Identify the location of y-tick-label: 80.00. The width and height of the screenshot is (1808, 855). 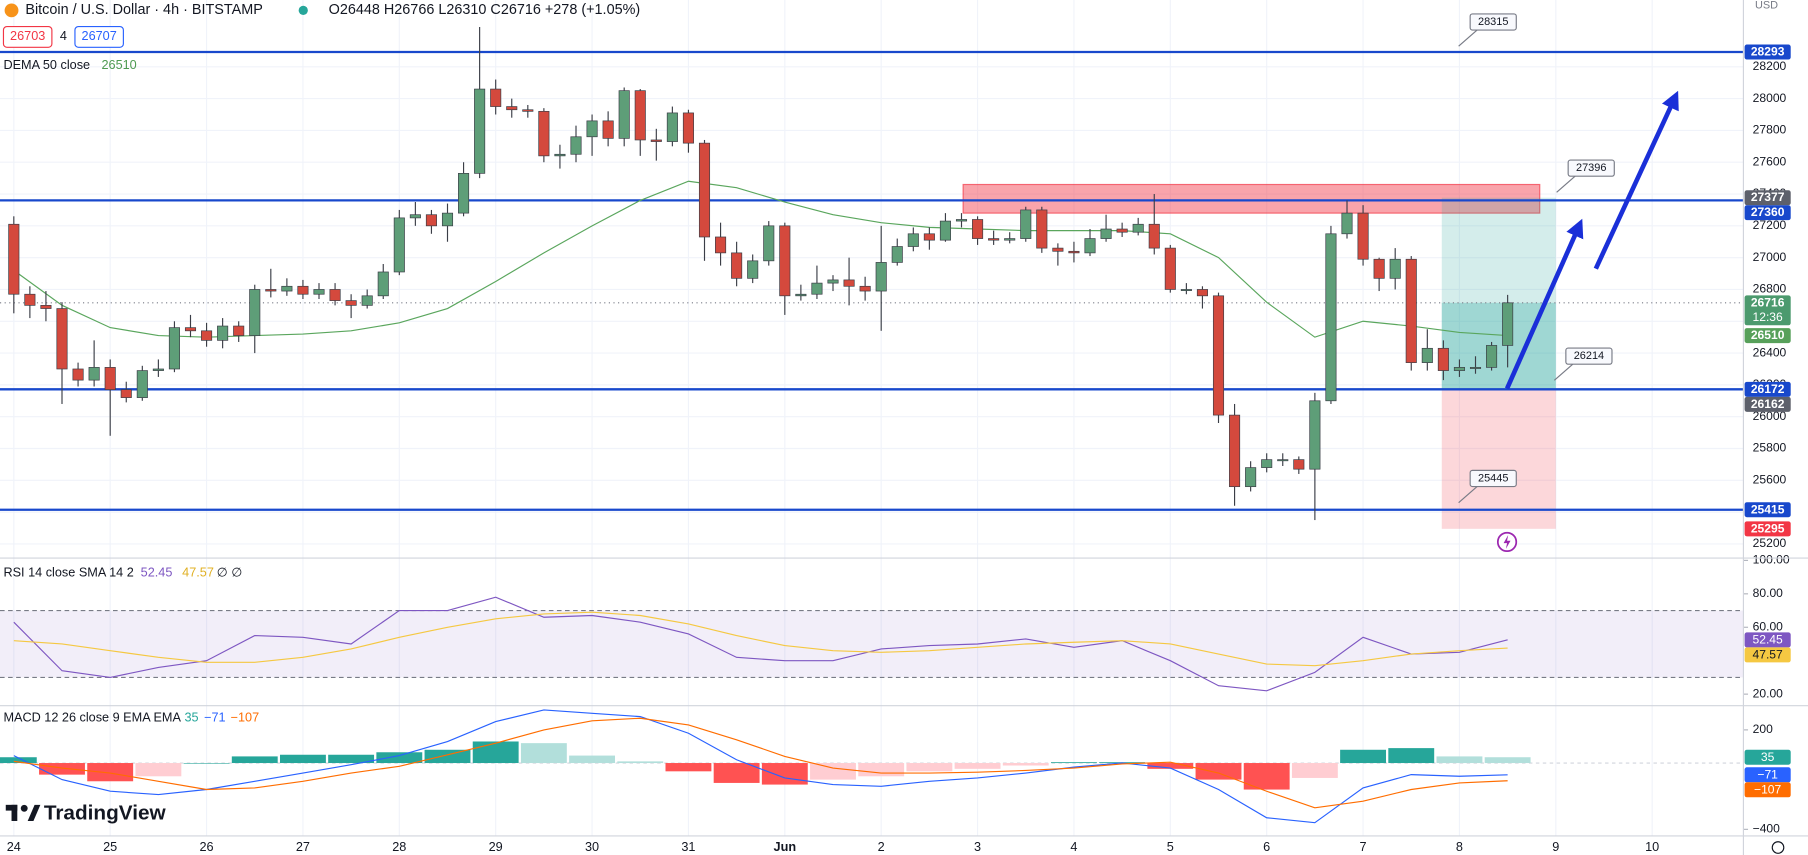
(1768, 593).